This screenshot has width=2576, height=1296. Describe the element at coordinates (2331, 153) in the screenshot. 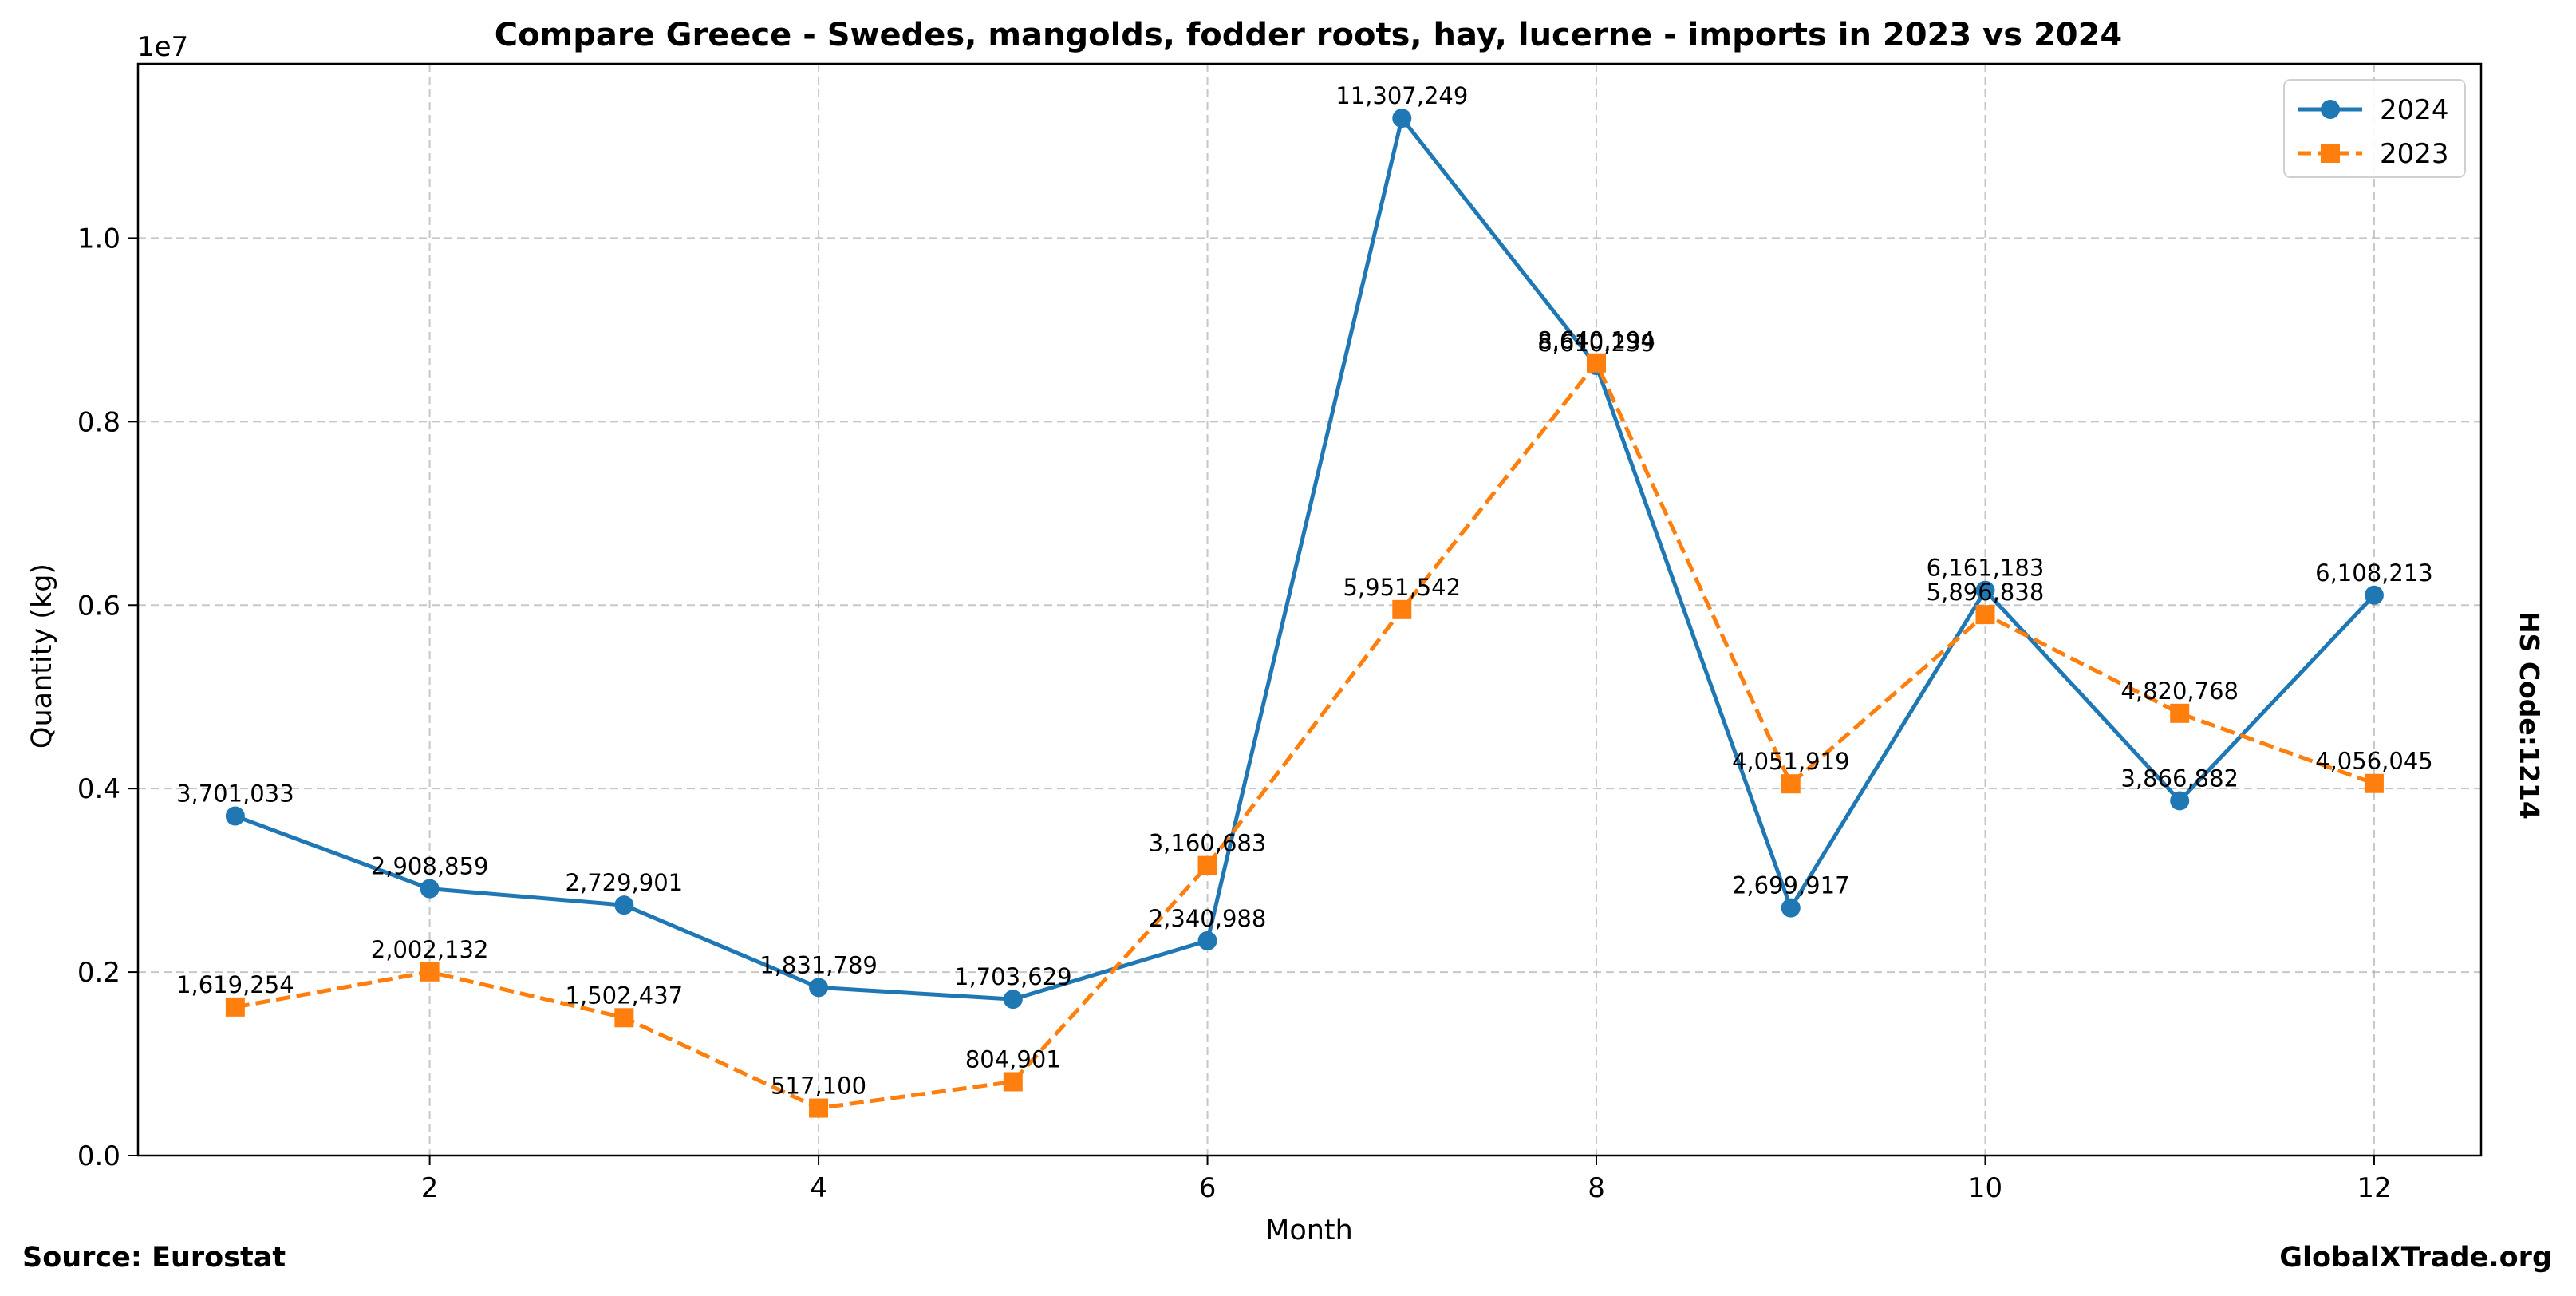

I see `legend-marker-2023` at that location.